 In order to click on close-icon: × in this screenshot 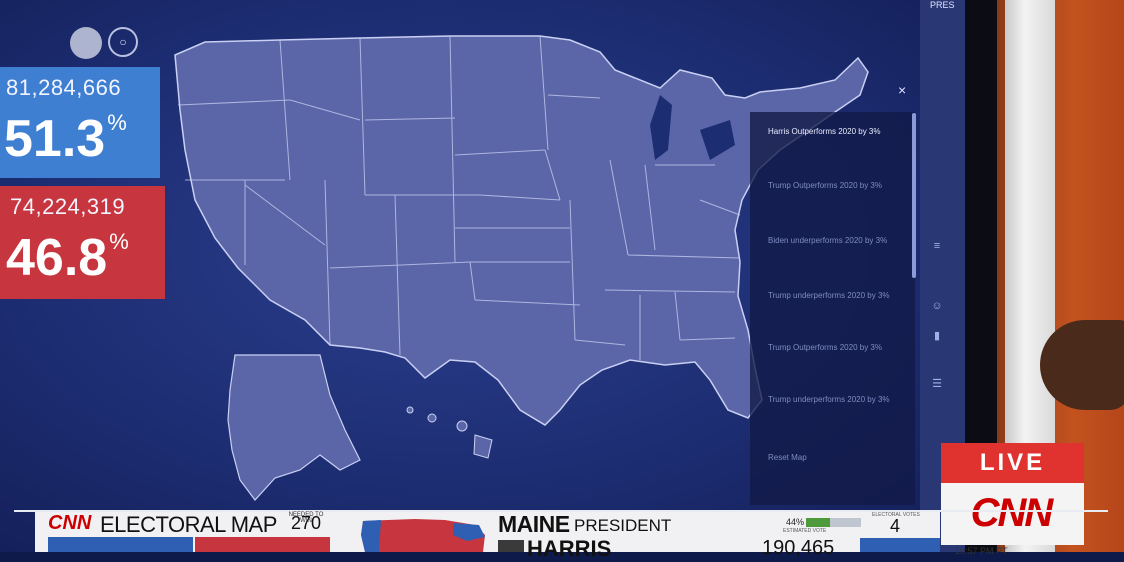, I will do `click(902, 90)`.